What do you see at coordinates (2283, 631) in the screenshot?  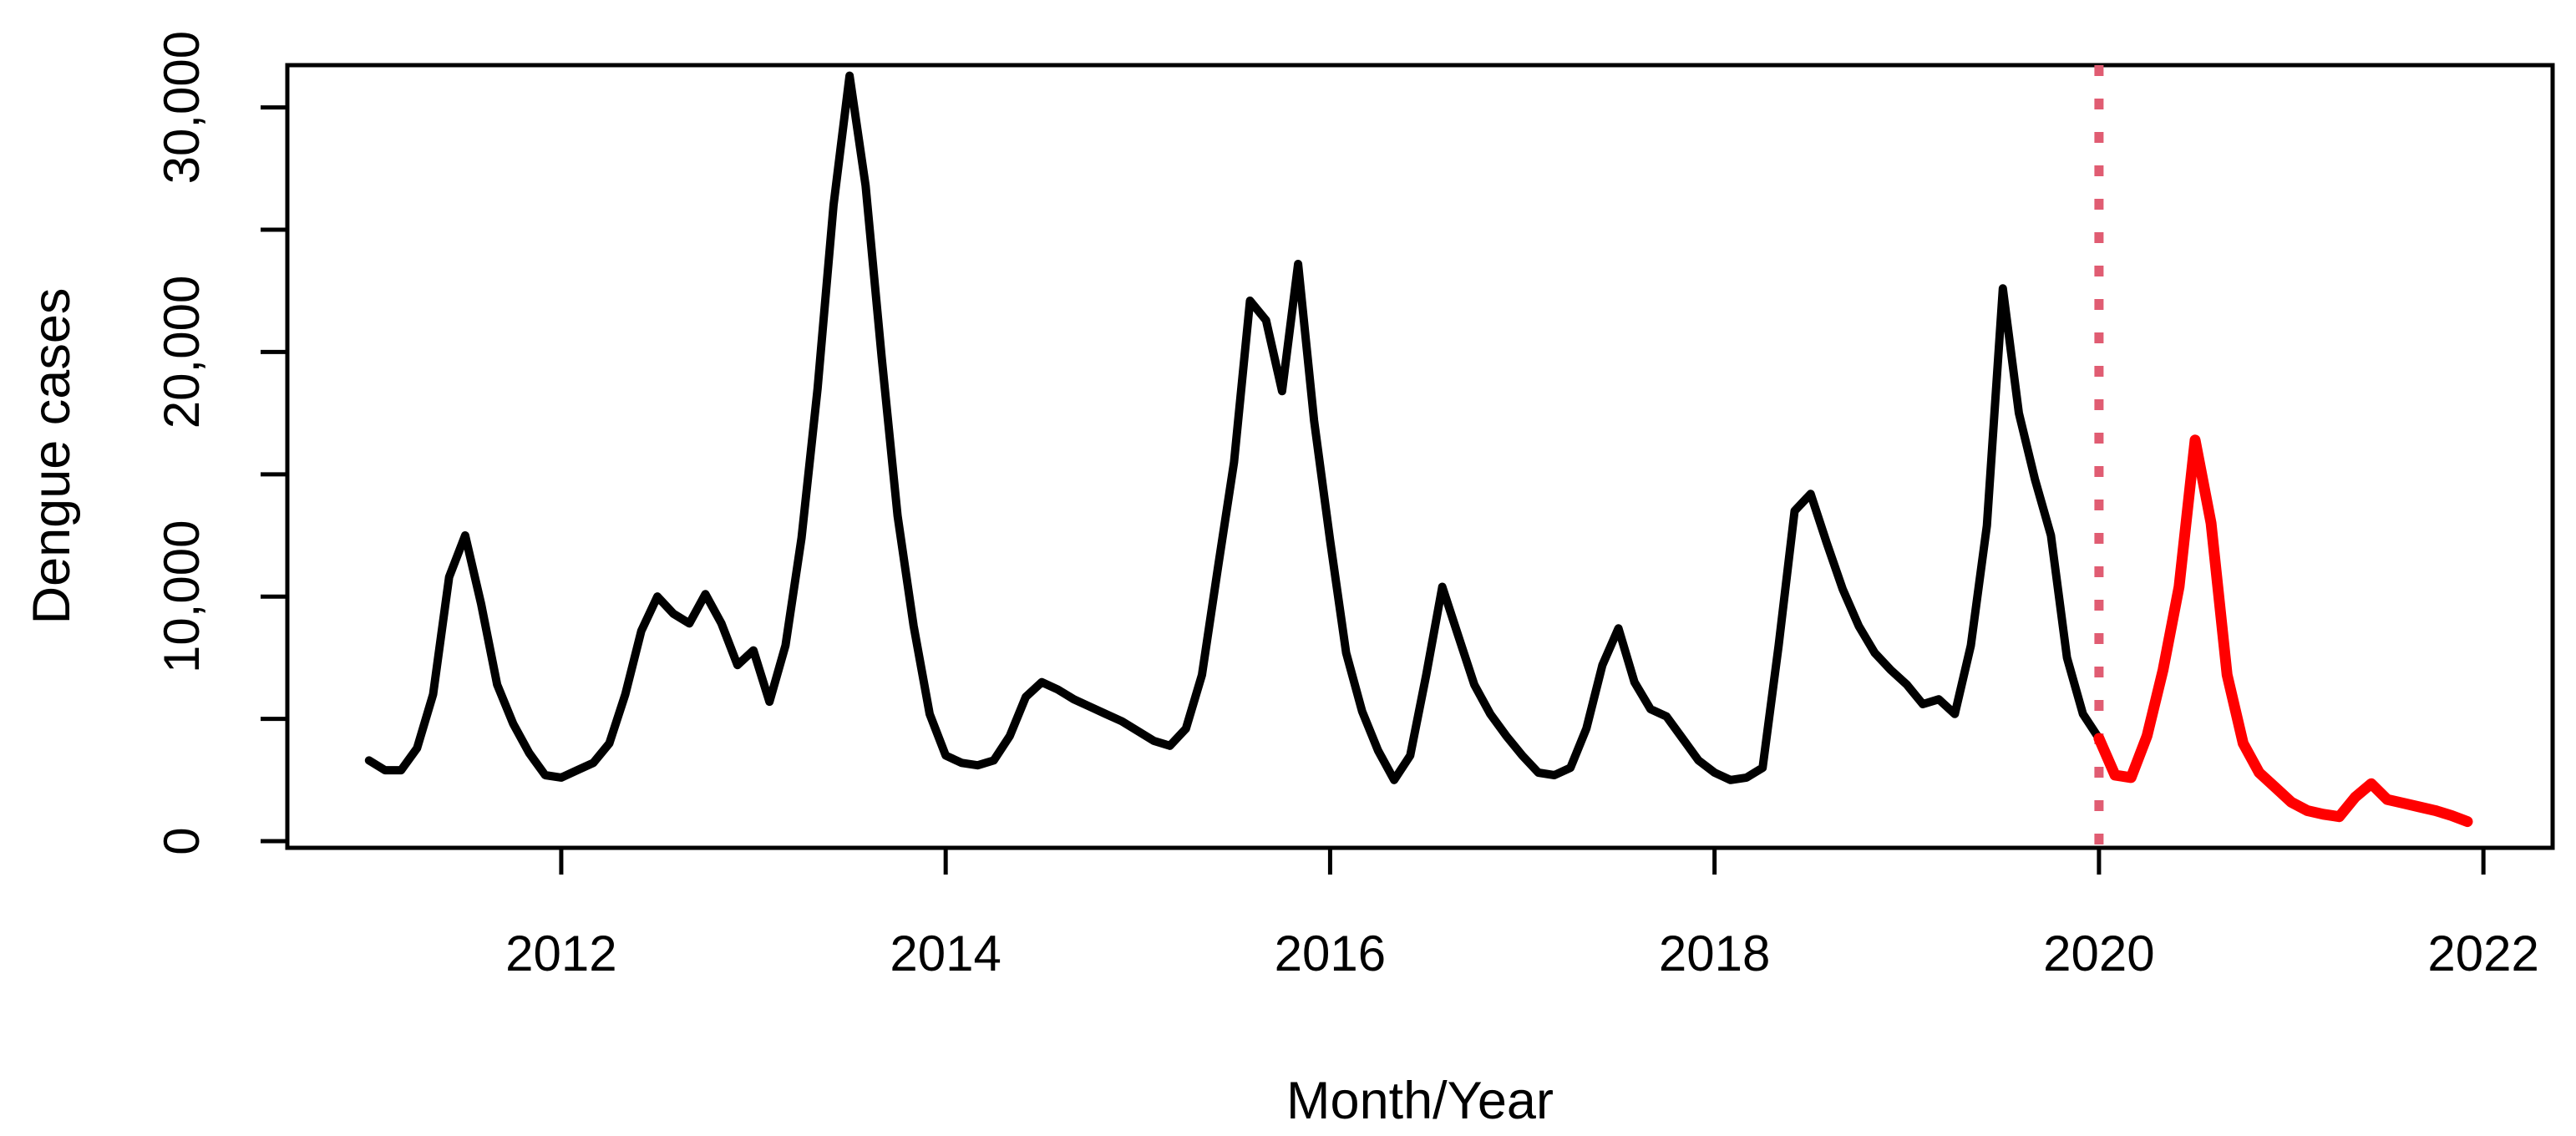 I see `forecast-series-line` at bounding box center [2283, 631].